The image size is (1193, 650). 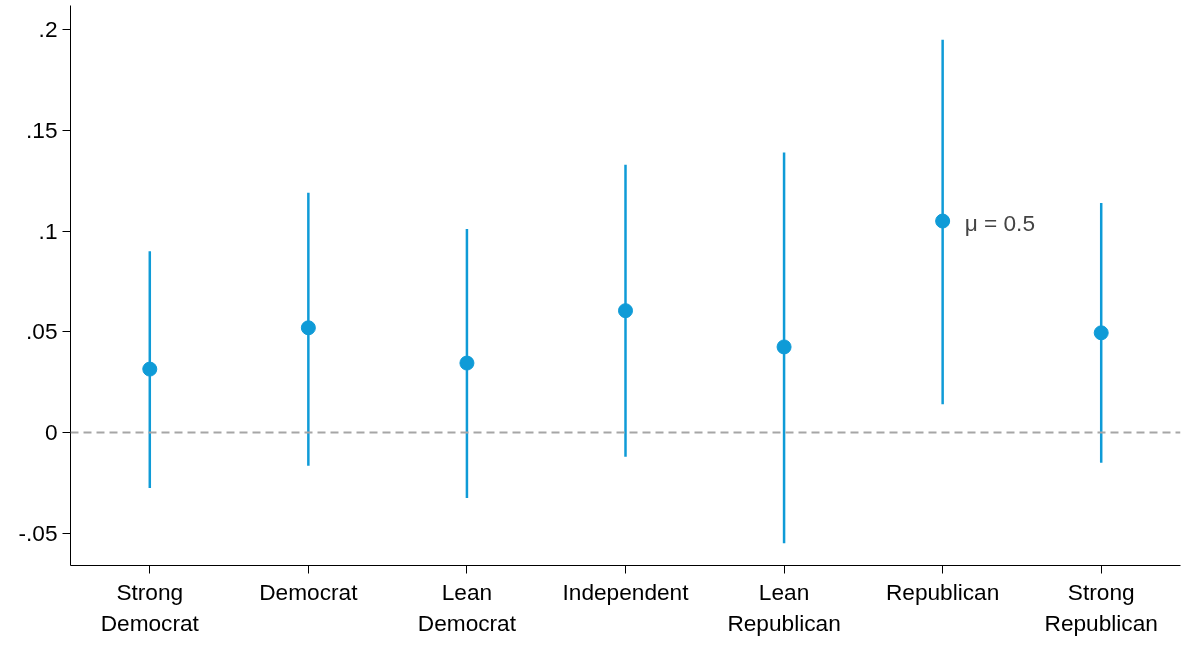 What do you see at coordinates (467, 607) in the screenshot?
I see `x-tick-label: Lean Democrat` at bounding box center [467, 607].